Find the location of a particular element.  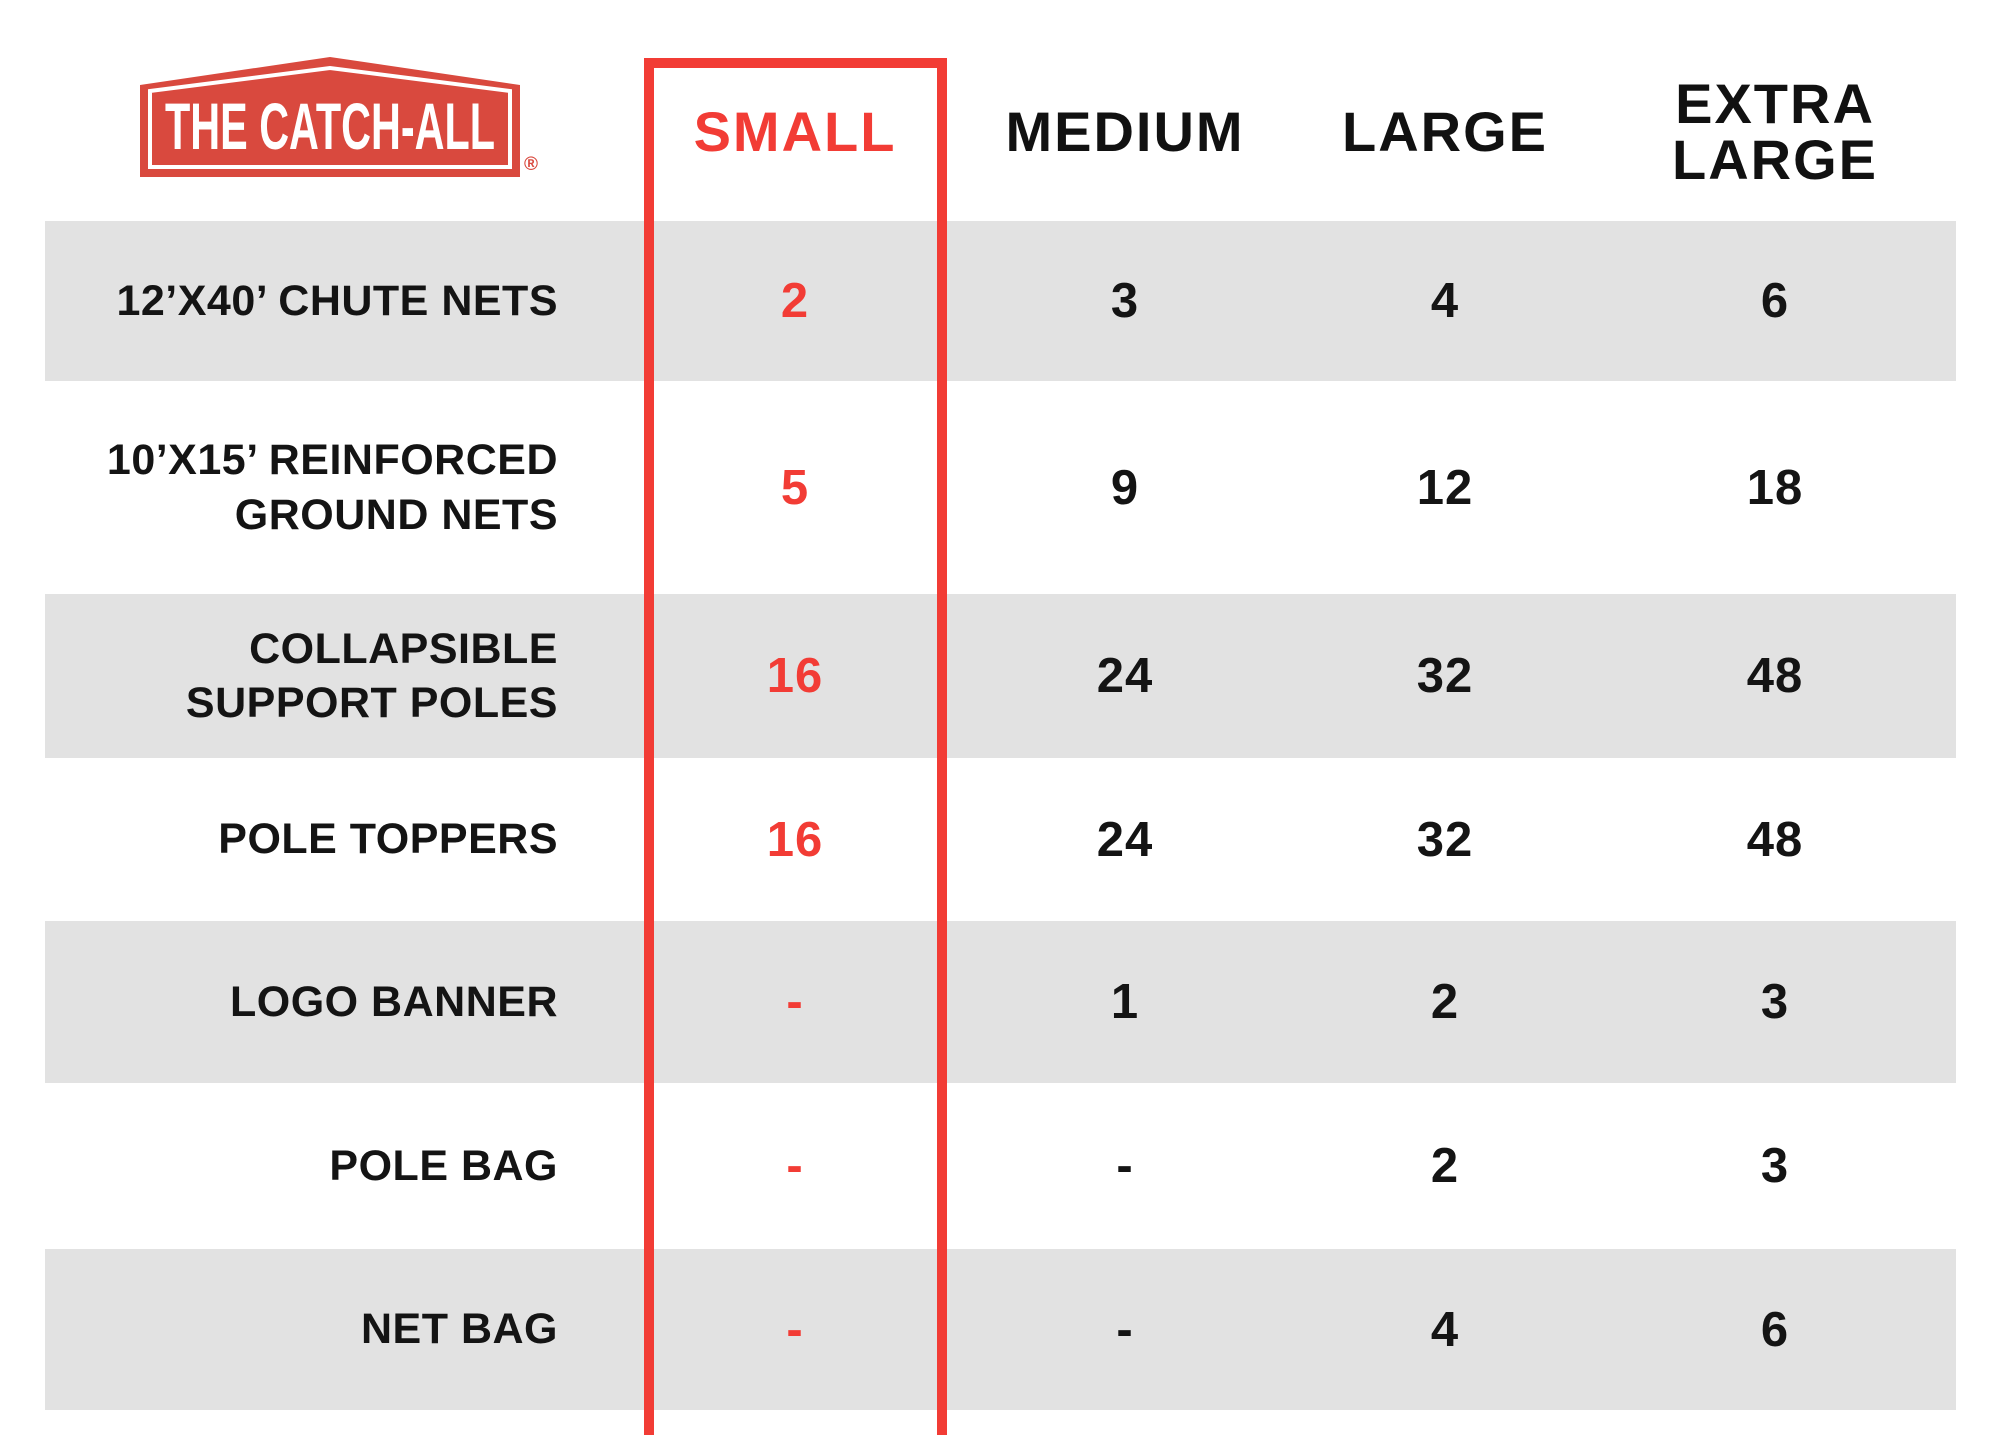

column-header-large: LARGE is located at coordinates (1445, 131).